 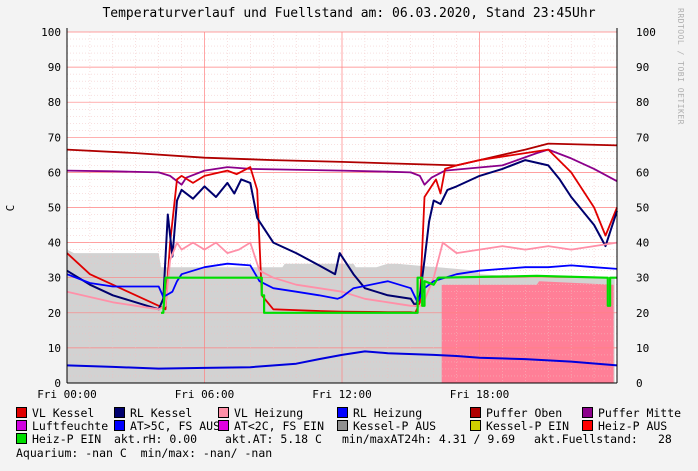 What do you see at coordinates (528, 426) in the screenshot?
I see `legend-label: Kessel-P EIN` at bounding box center [528, 426].